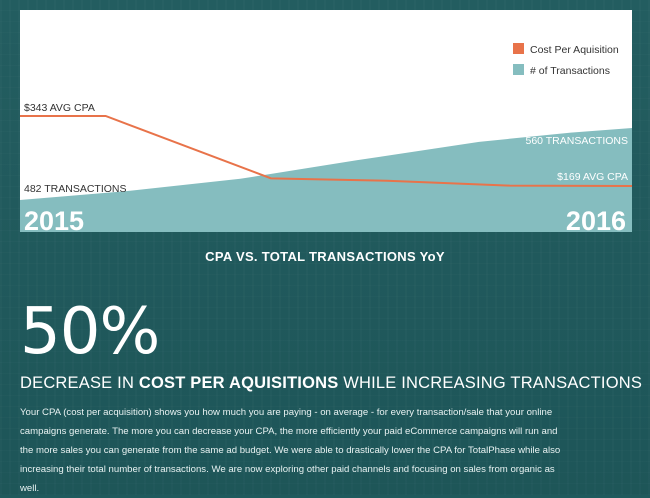  I want to click on chart-title: CPA VS. TOTAL TRANSACTIONS YoY, so click(325, 256).